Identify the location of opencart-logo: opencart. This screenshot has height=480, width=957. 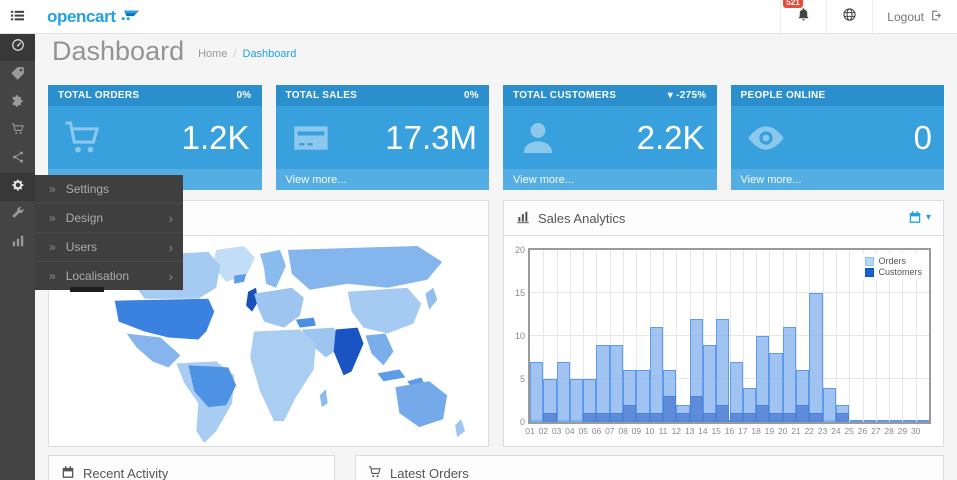
(93, 16).